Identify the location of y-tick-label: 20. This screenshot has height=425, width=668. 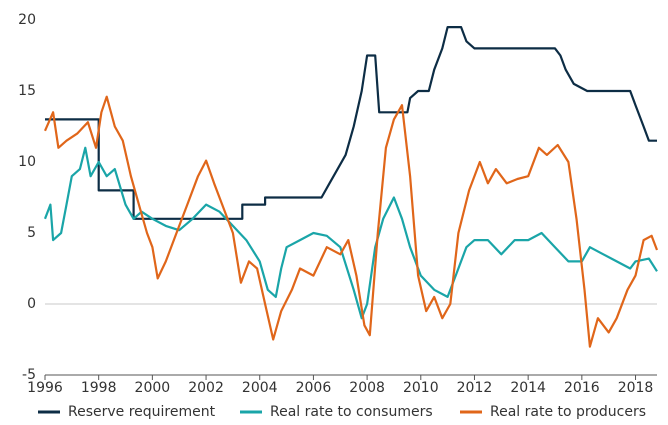
(27, 20).